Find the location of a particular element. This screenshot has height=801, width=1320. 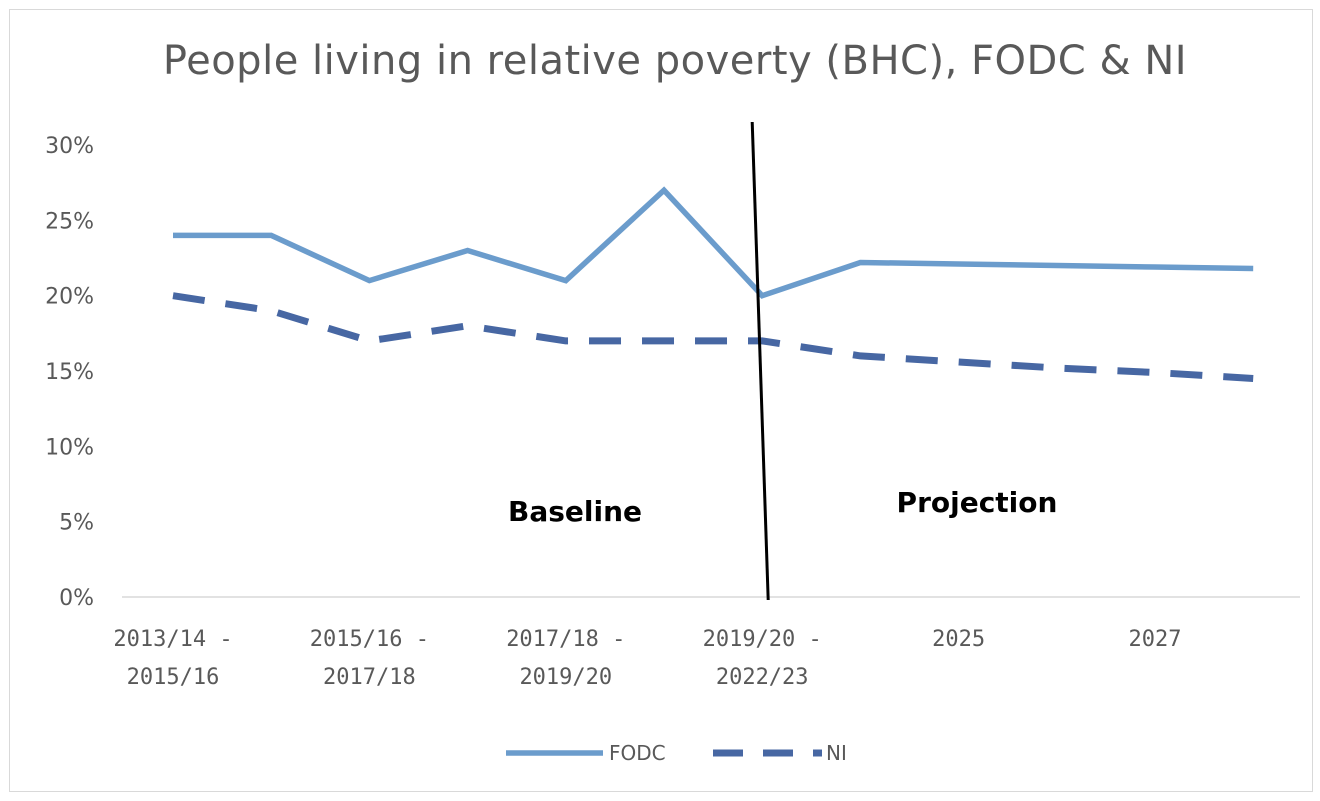

x-tick-label: 2015/16 is located at coordinates (173, 677).